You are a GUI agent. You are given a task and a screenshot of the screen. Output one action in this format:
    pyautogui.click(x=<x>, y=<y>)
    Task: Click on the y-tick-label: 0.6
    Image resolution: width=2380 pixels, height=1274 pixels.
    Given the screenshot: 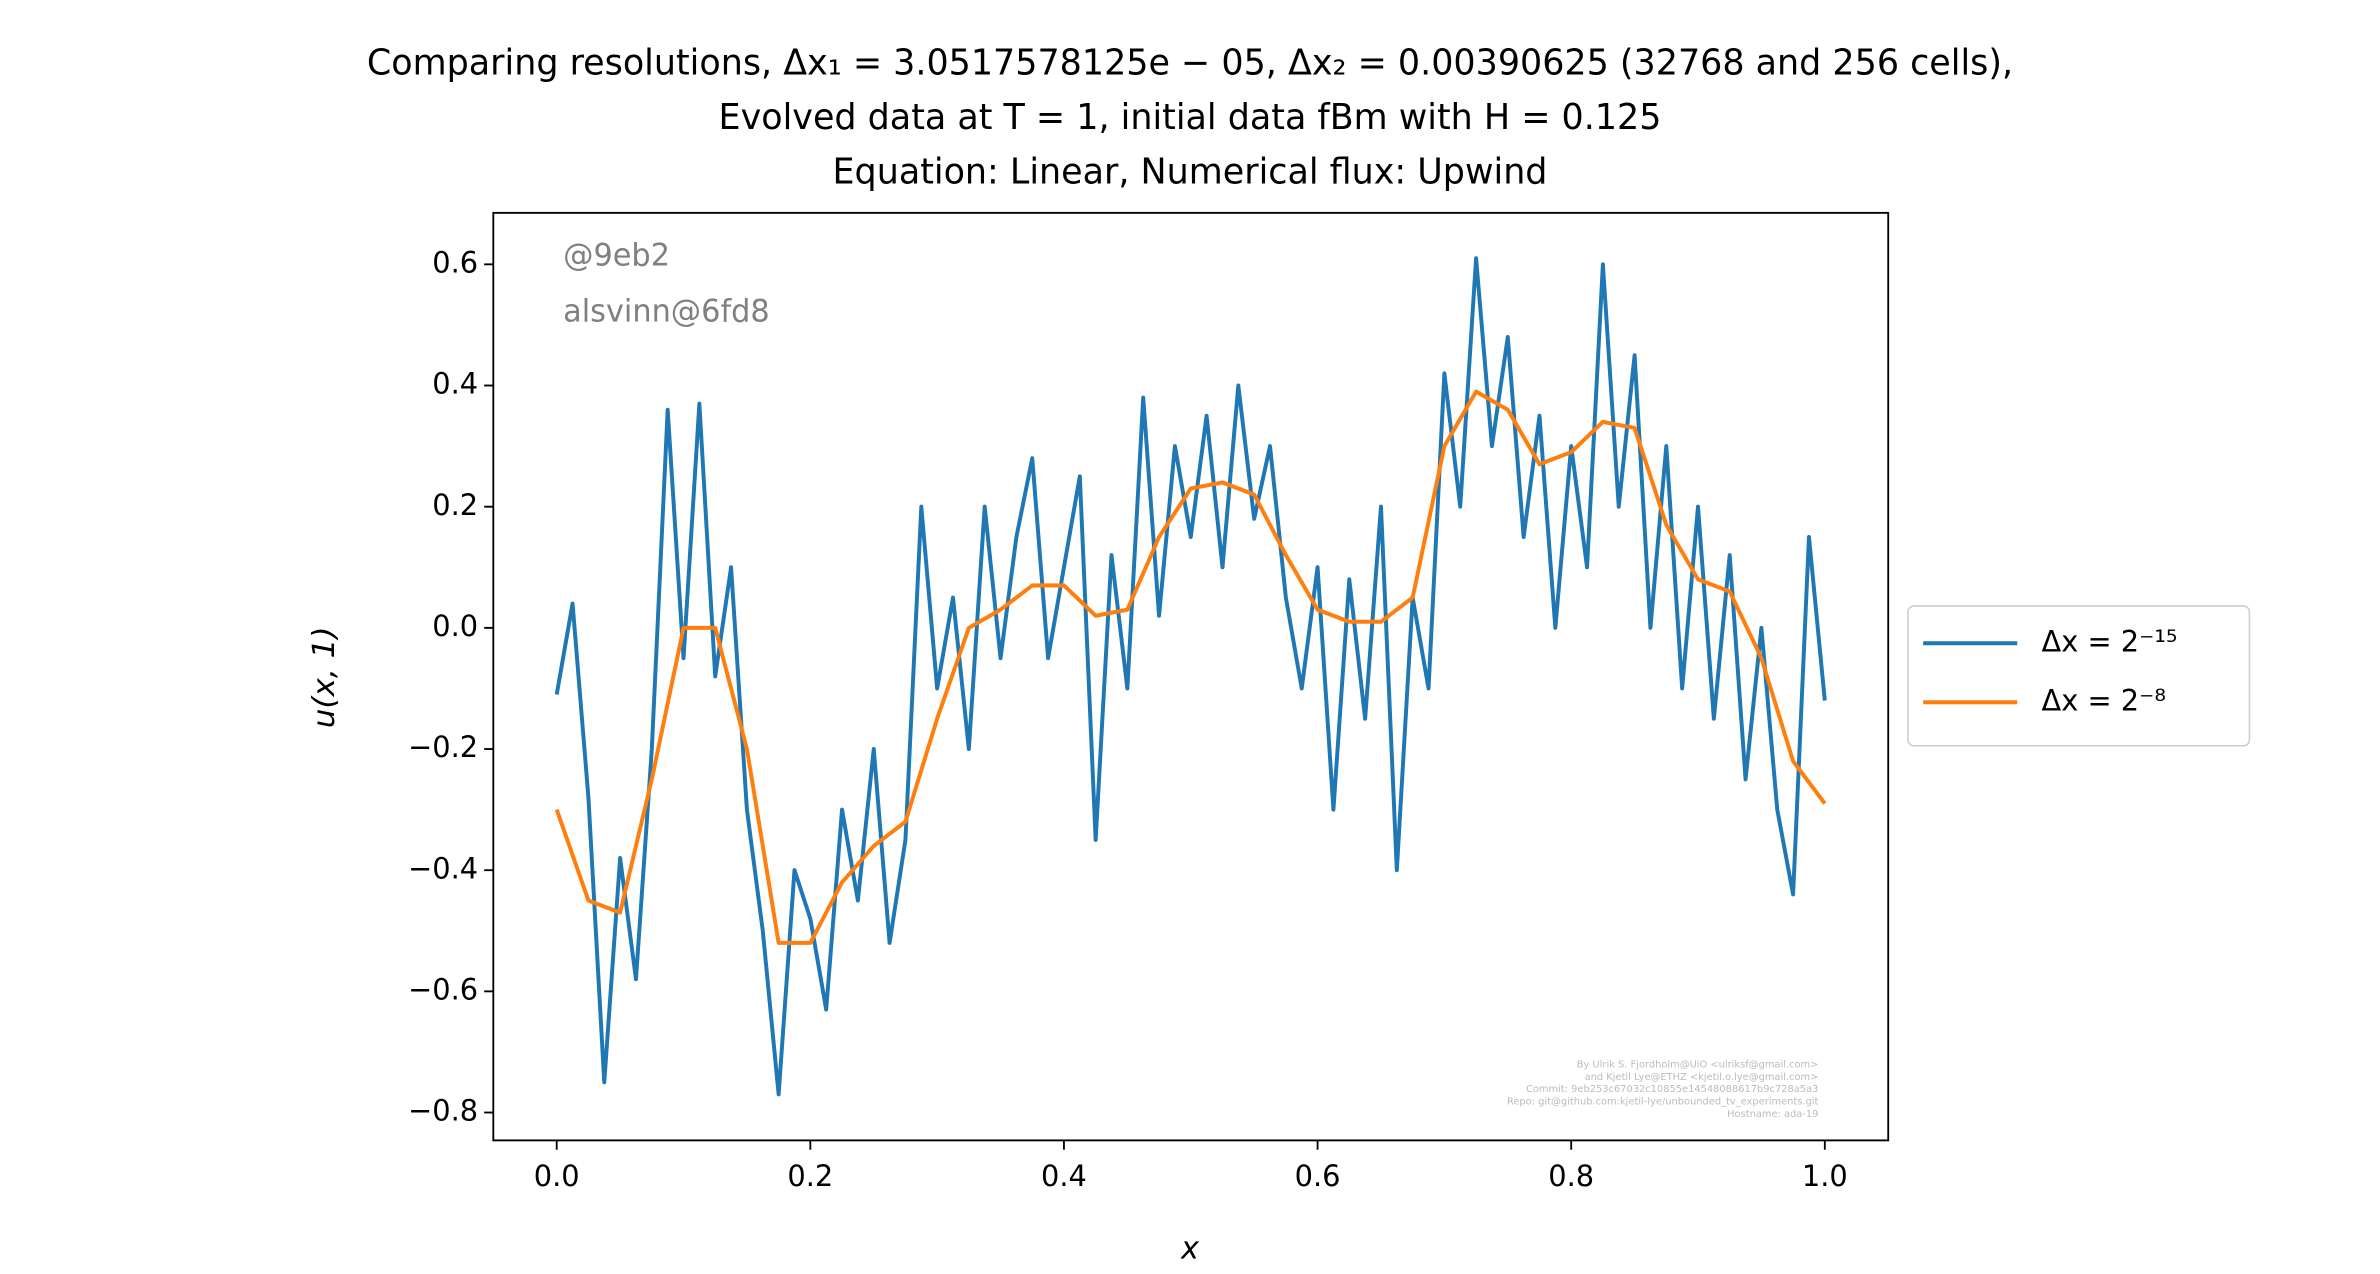 What is the action you would take?
    pyautogui.click(x=455, y=262)
    